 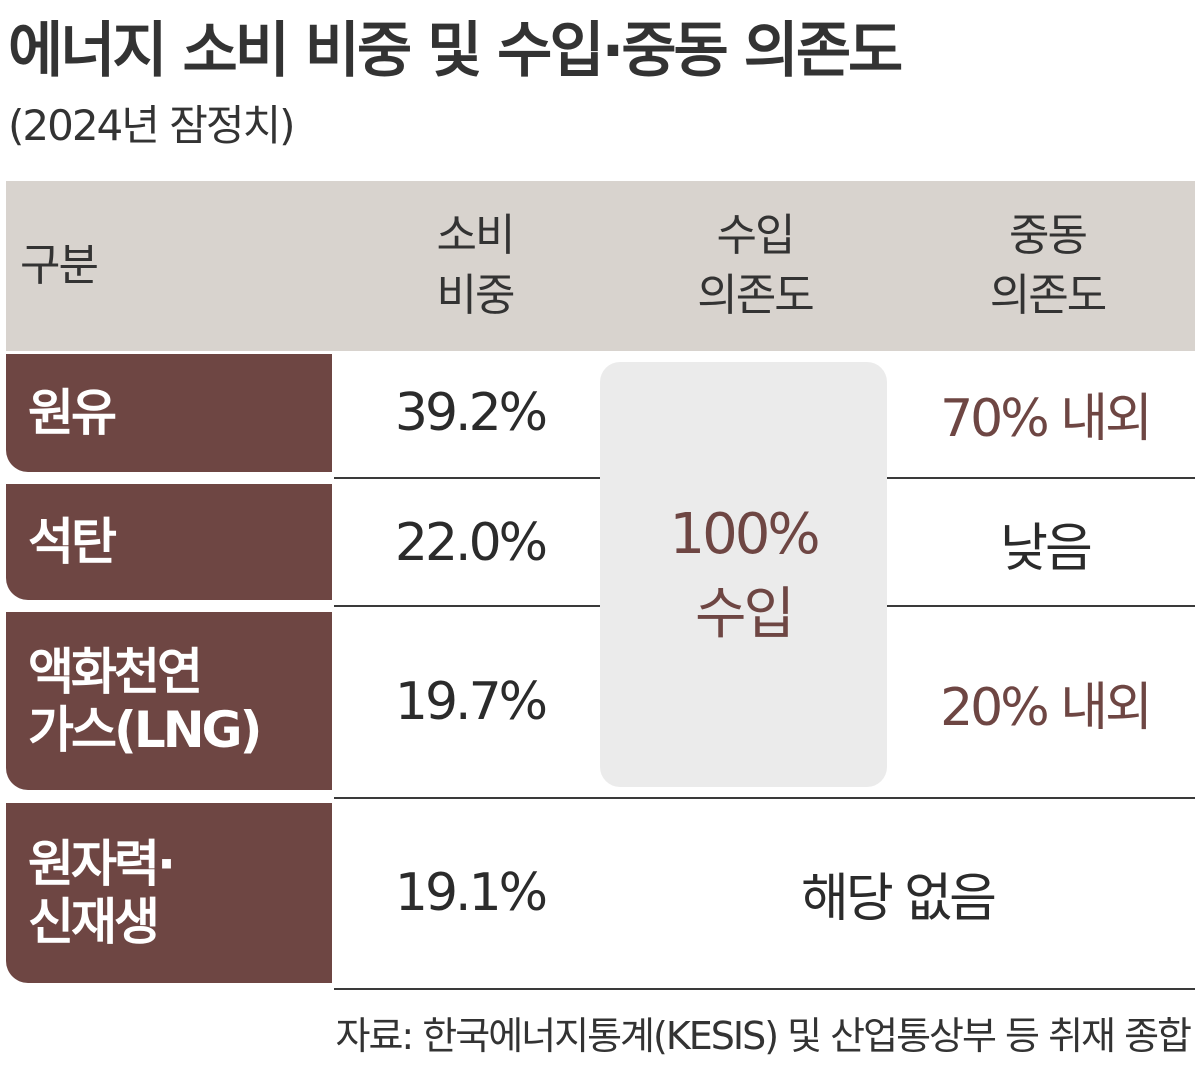 I want to click on row-label-text: 석탄, so click(x=72, y=542).